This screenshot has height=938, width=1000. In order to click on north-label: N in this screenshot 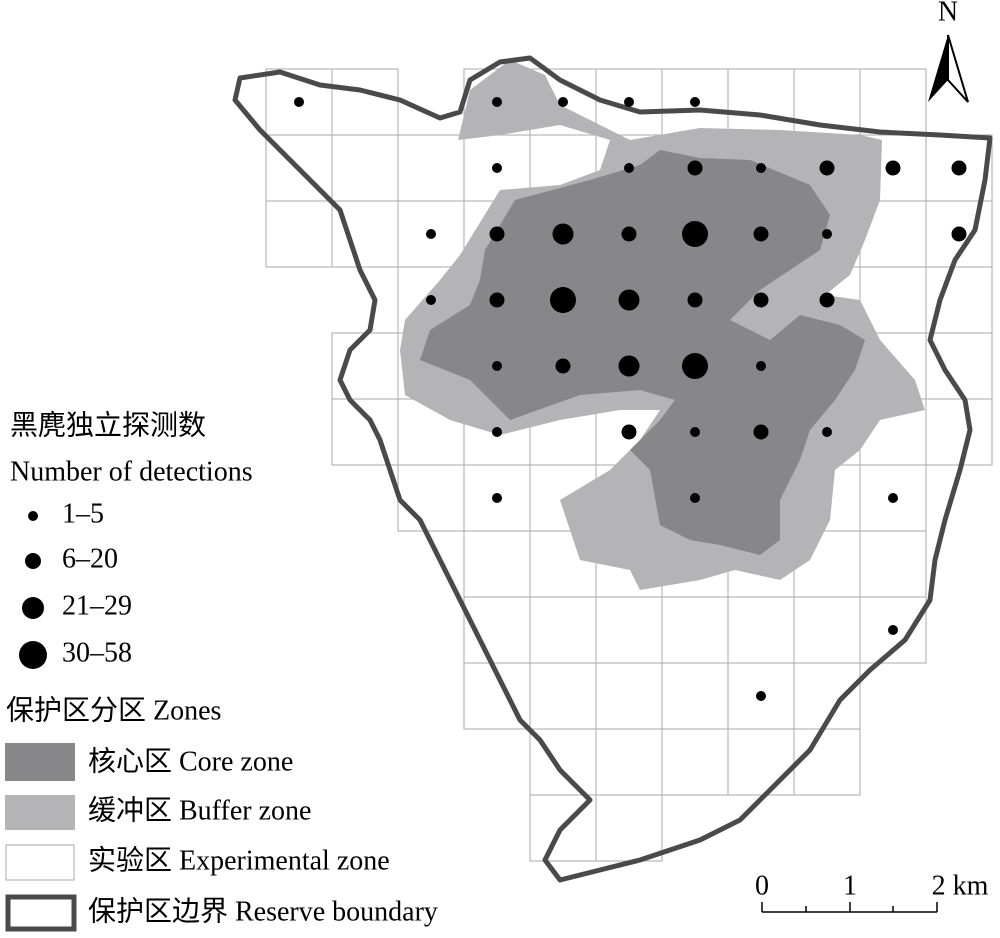, I will do `click(948, 13)`.